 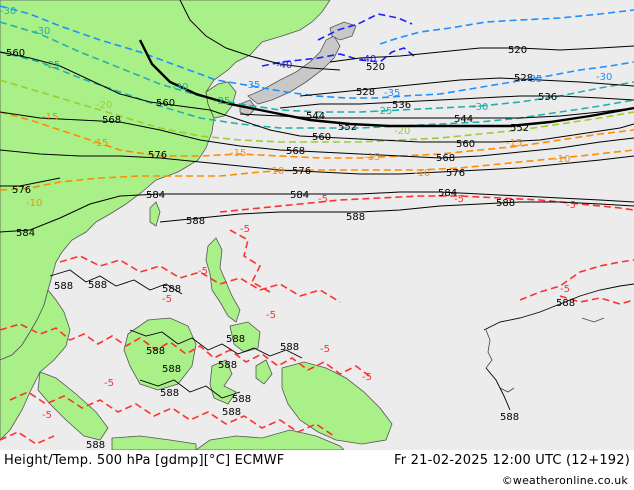 What do you see at coordinates (565, 480) in the screenshot?
I see `credit-link: ©weatheronline.co.uk` at bounding box center [565, 480].